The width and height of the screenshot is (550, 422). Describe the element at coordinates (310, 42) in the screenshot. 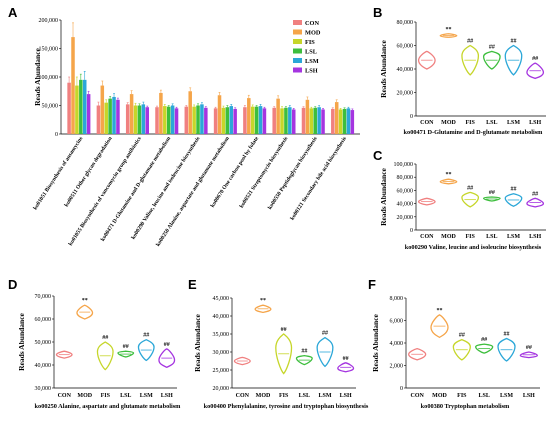

I see `legend-label-fis: FIS` at that location.